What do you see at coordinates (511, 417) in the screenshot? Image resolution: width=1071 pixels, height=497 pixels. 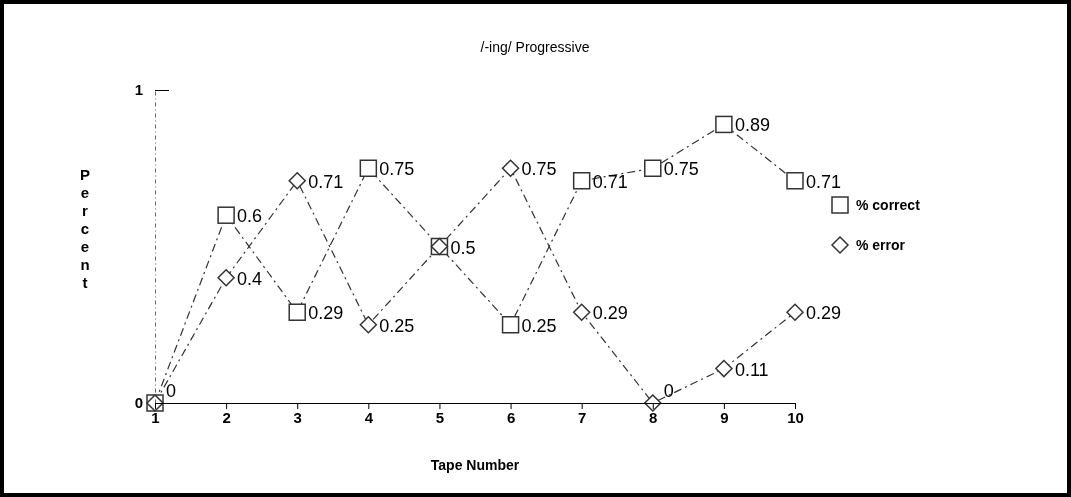 I see `x-tick-label: 6` at bounding box center [511, 417].